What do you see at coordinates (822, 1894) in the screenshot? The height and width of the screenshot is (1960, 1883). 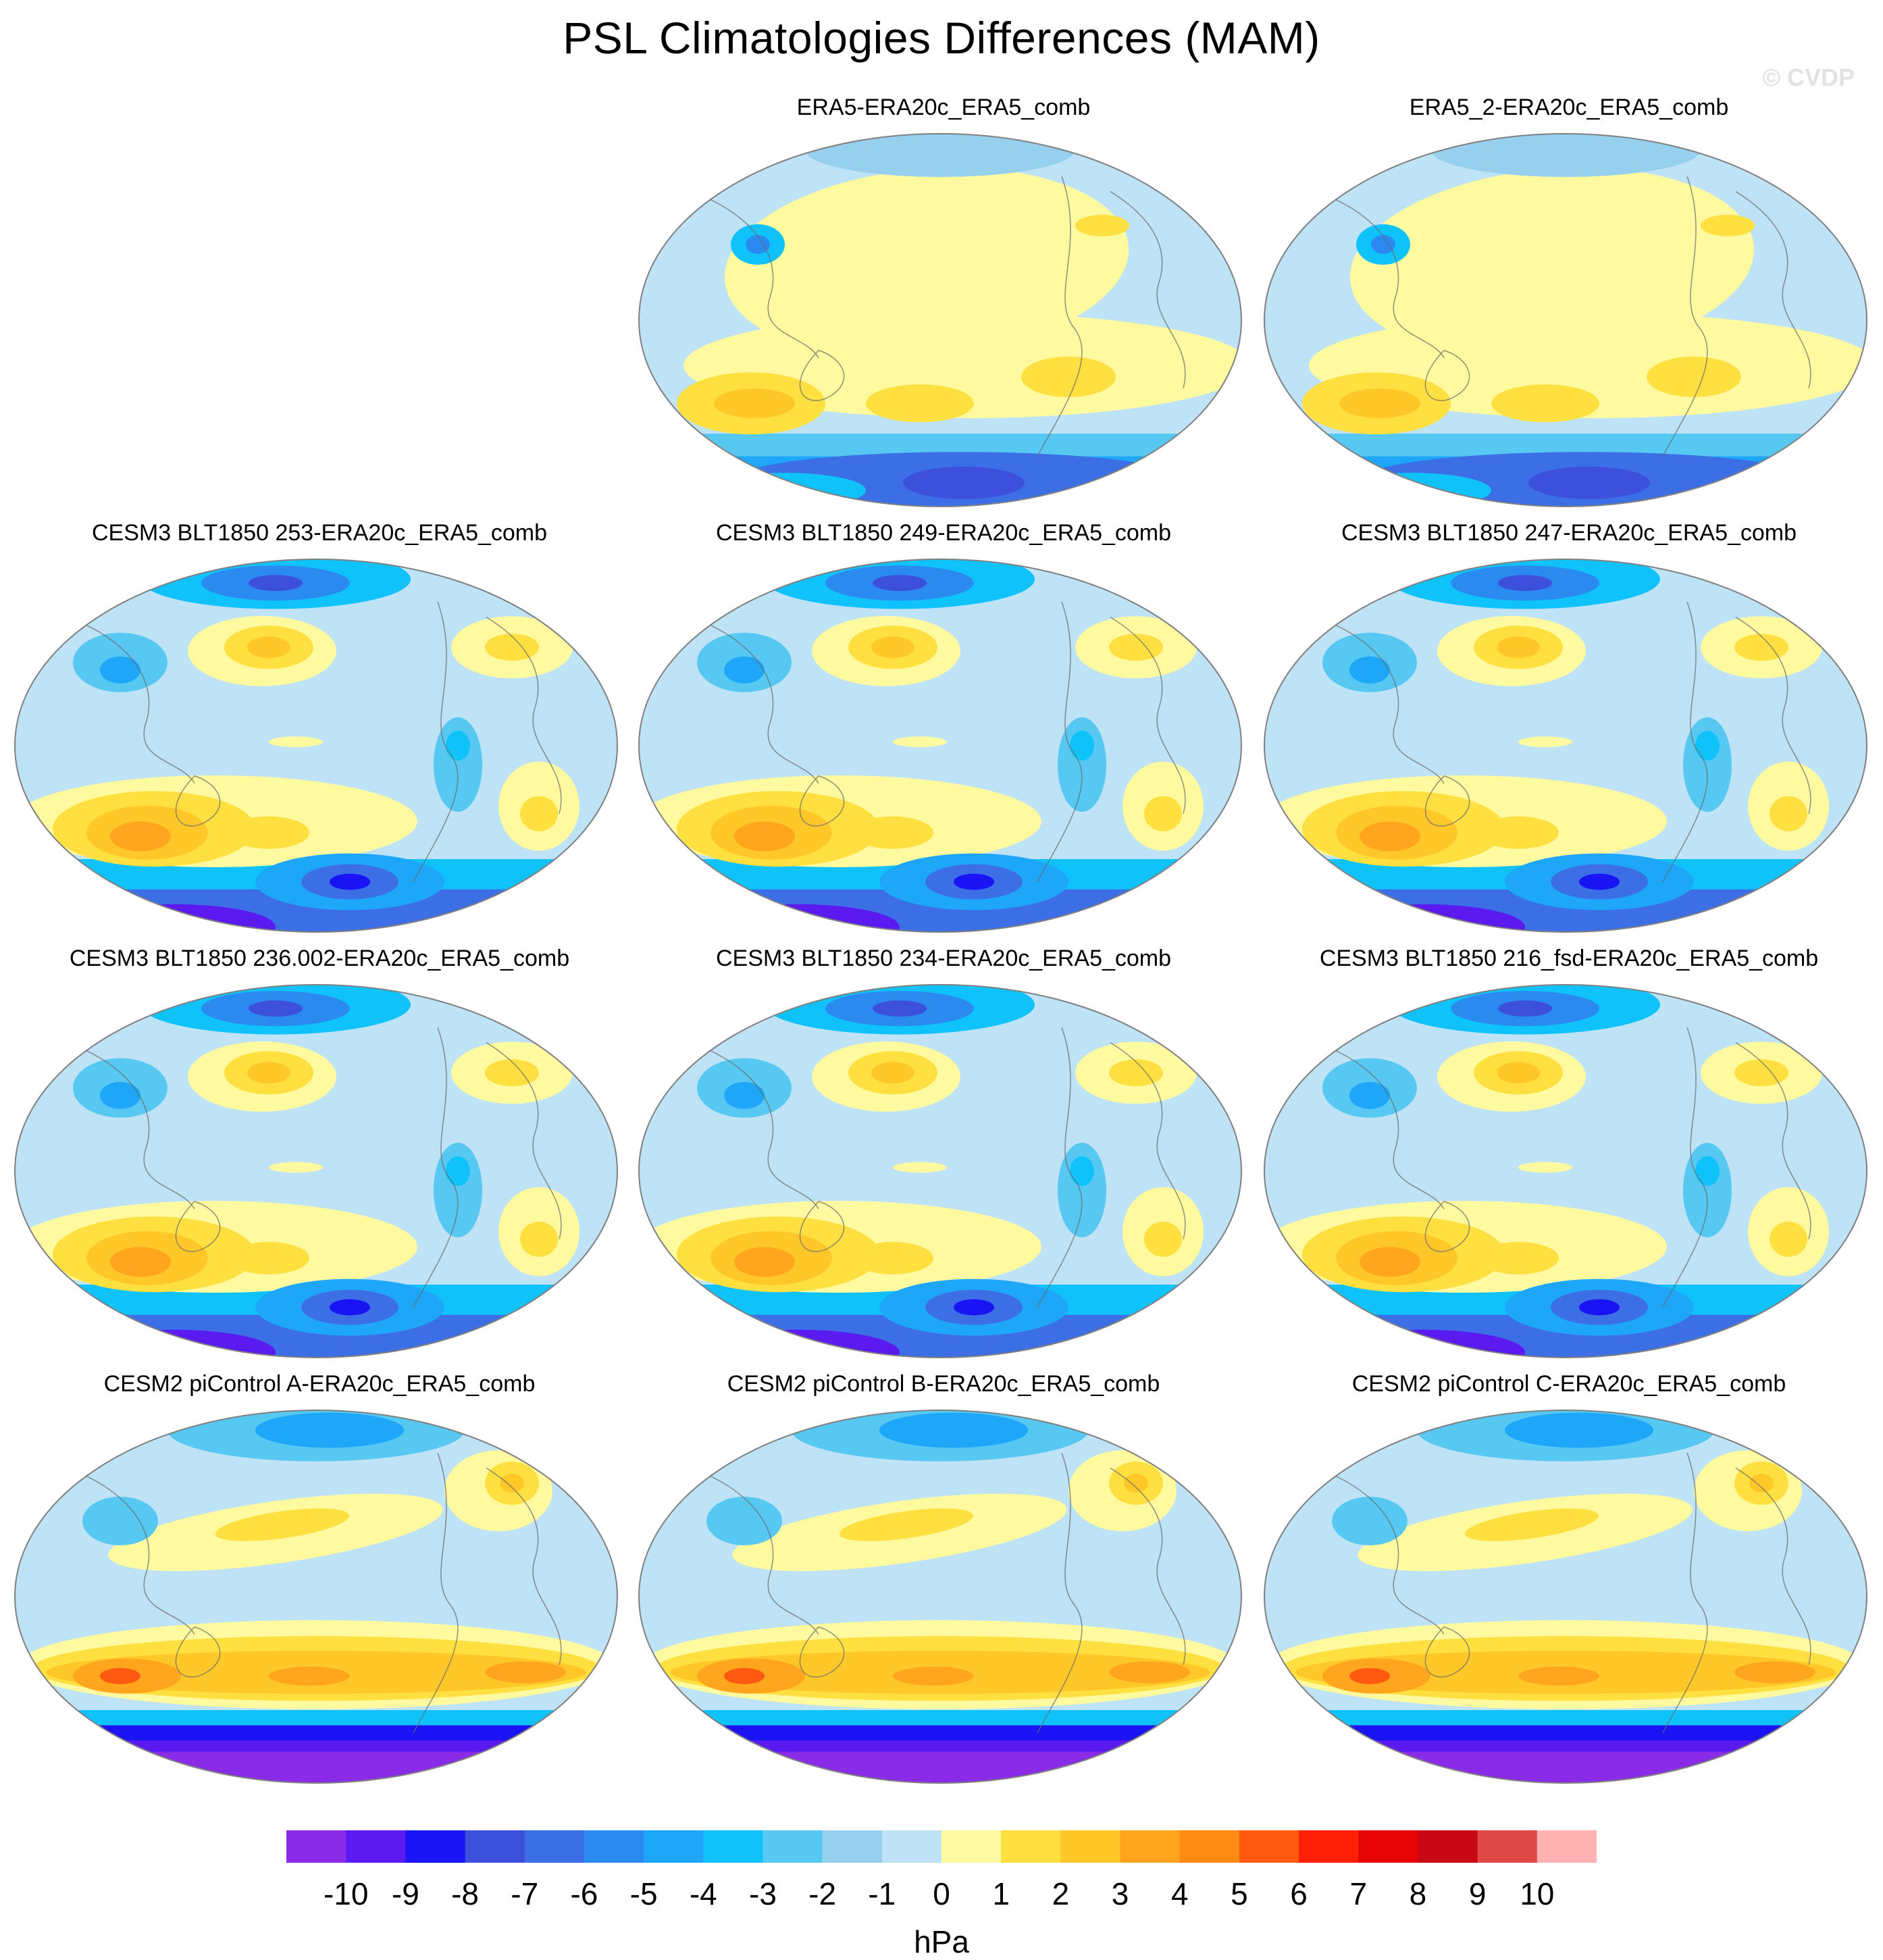 I see `colorbar-tick-label: -2` at bounding box center [822, 1894].